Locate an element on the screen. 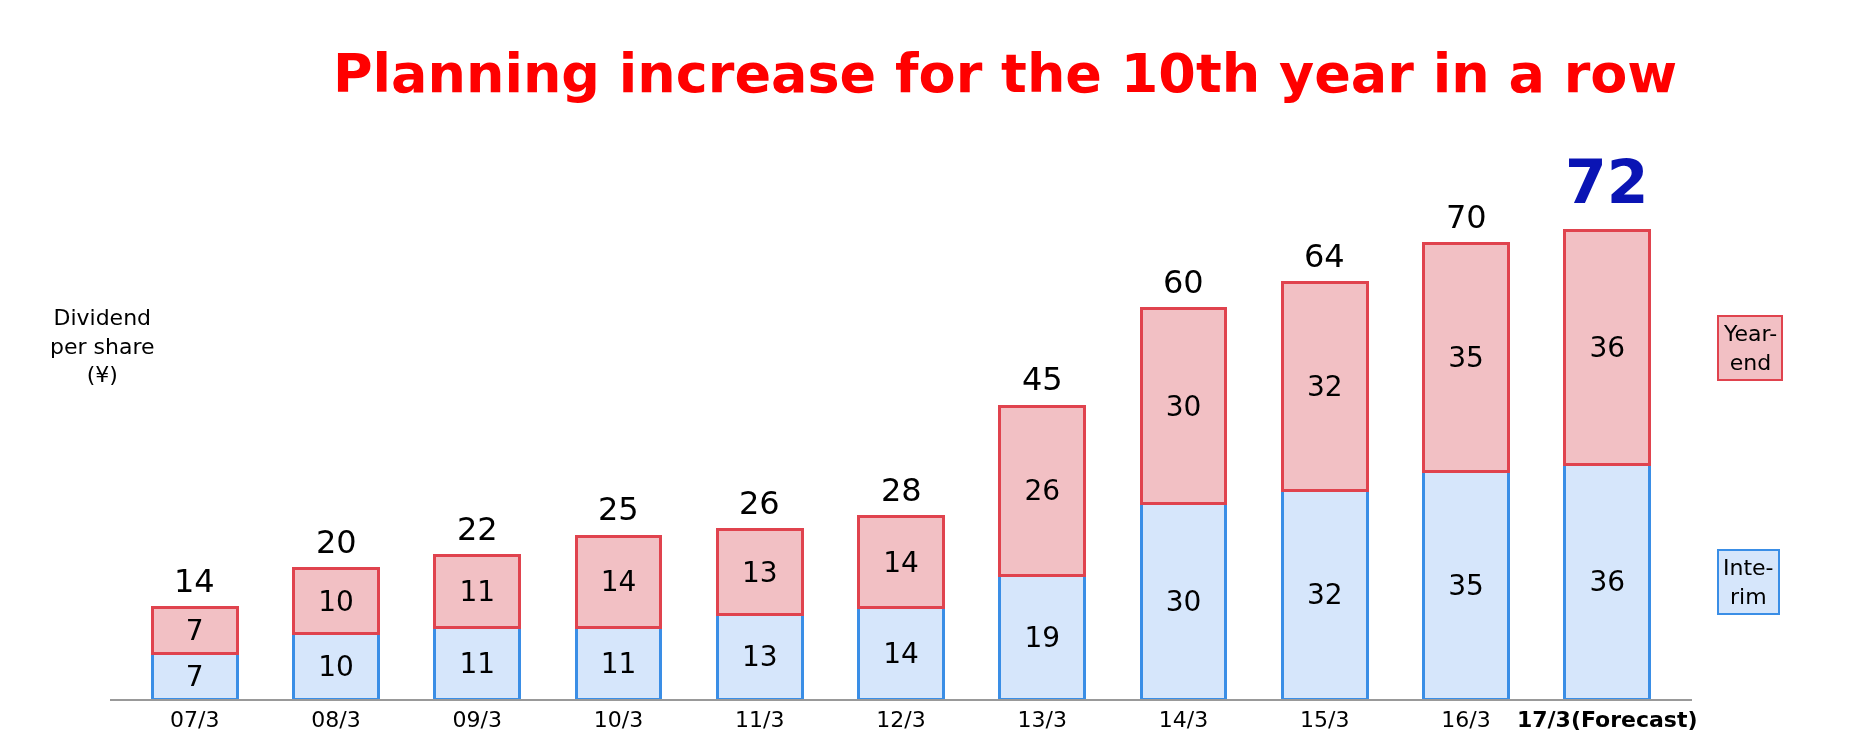  total-label: 60 is located at coordinates (1183, 282).